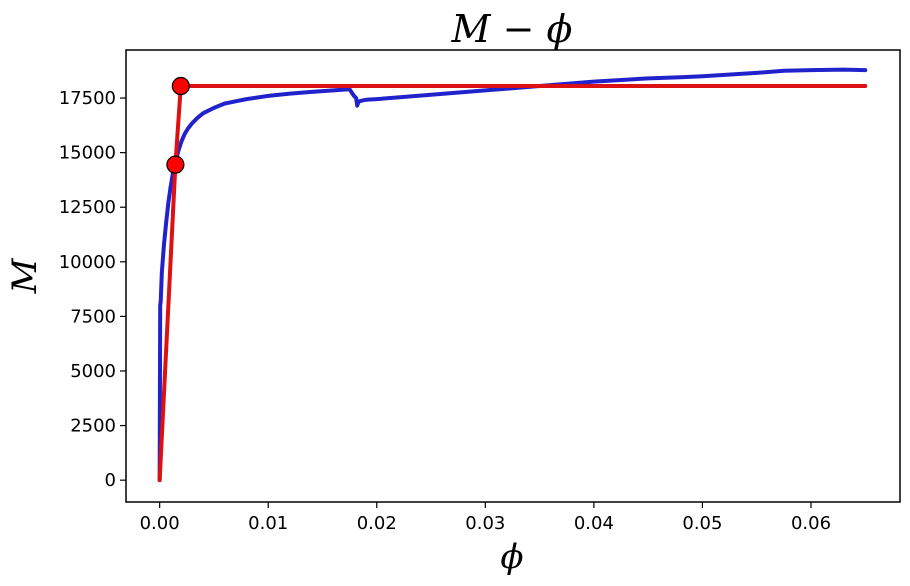 The image size is (910, 586). I want to click on y-tick-label: 12500, so click(87, 207).